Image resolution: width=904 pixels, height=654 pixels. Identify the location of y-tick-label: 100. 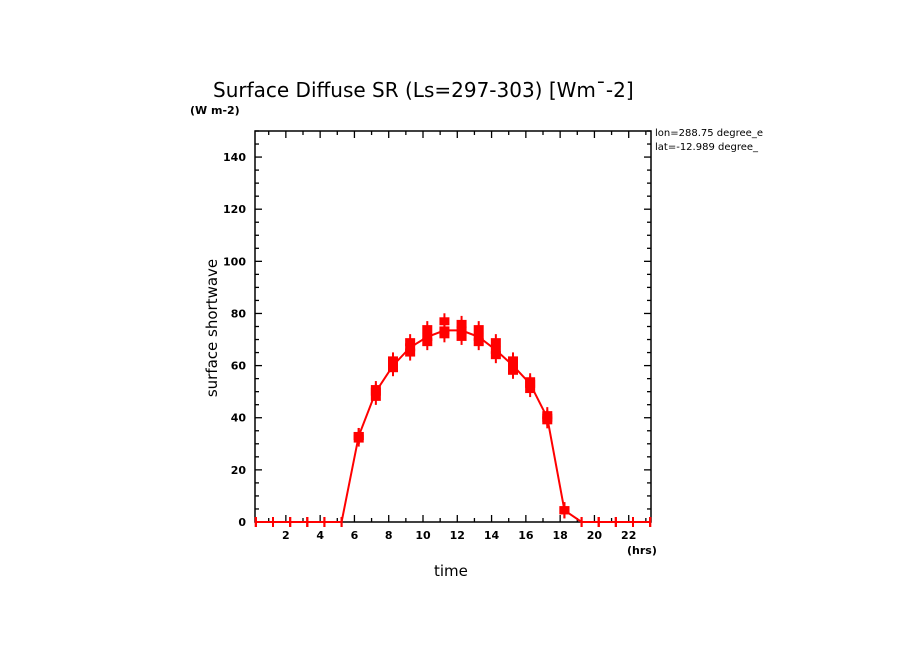
(234, 261).